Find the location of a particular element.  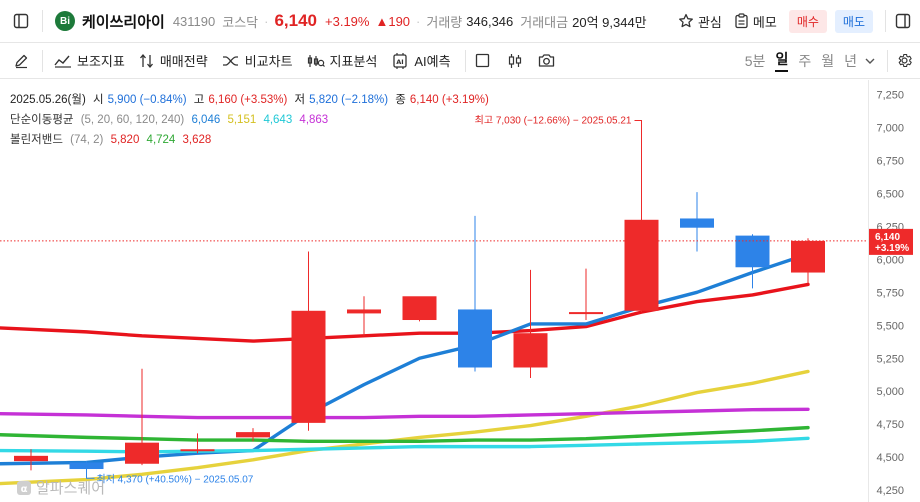

panel-toggle-button is located at coordinates (903, 21).